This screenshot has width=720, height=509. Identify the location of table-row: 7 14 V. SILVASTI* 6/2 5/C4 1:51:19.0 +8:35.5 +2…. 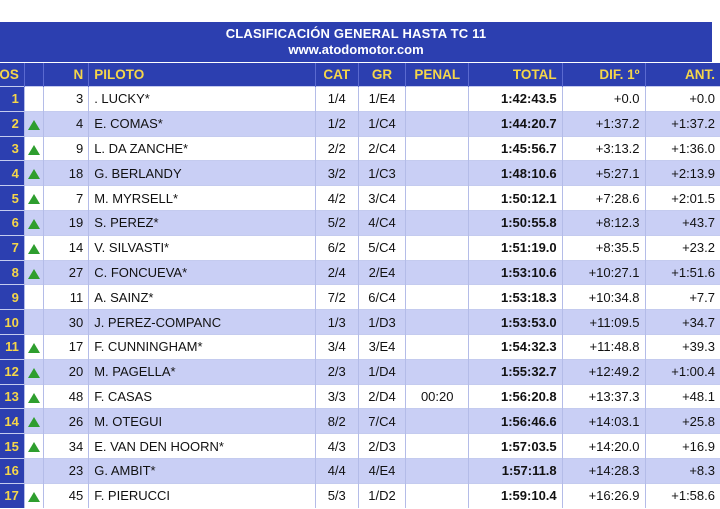
(360, 247).